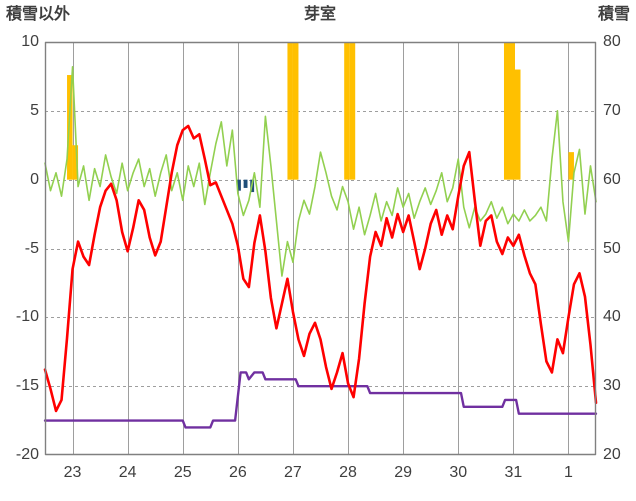  I want to click on right-axis-tick: 20, so click(612, 454).